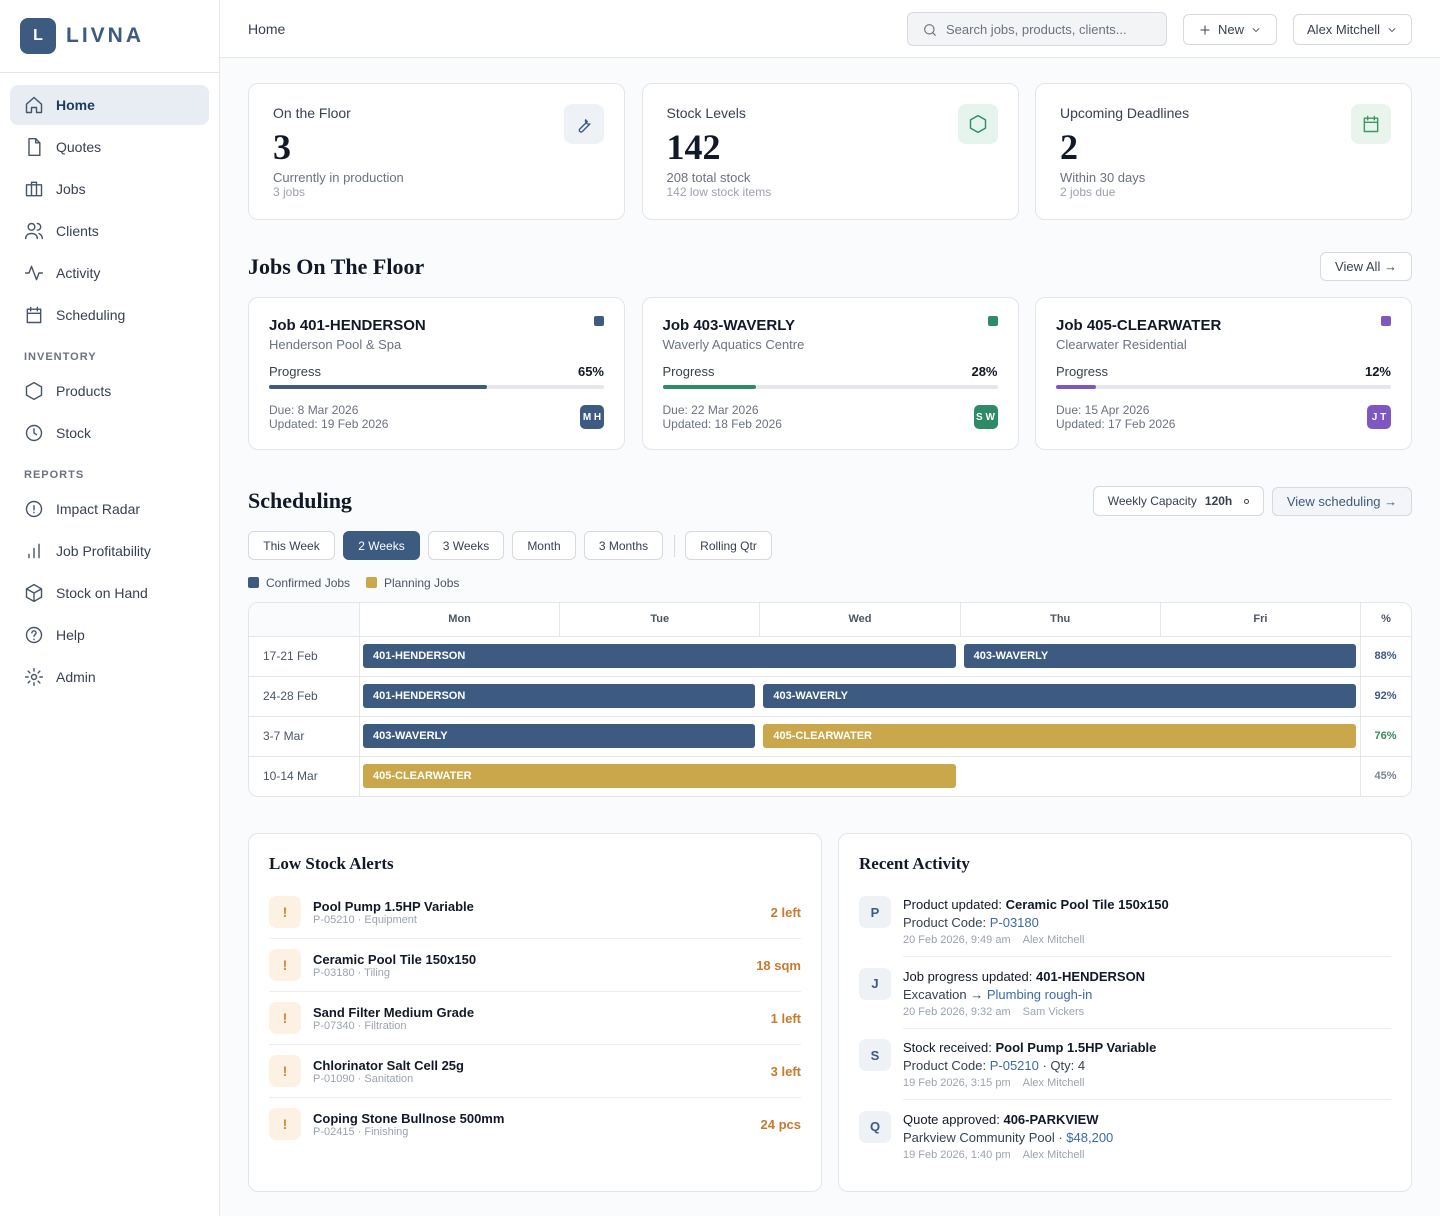 The image size is (1440, 1216). I want to click on nav-item: Help, so click(109, 635).